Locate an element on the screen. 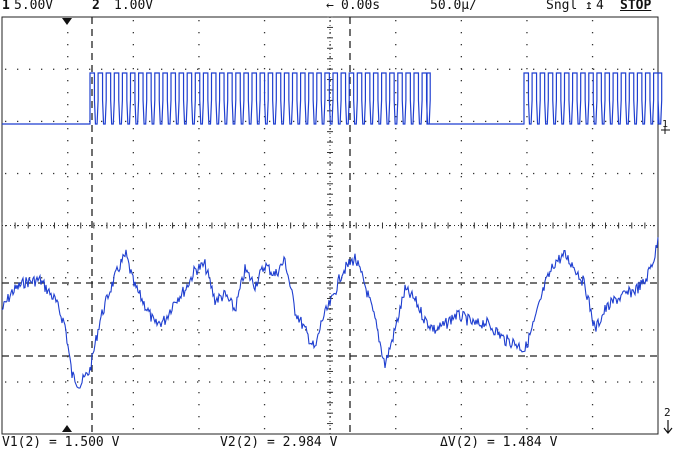  timebase-value: 50.0µ/ is located at coordinates (453, 6).